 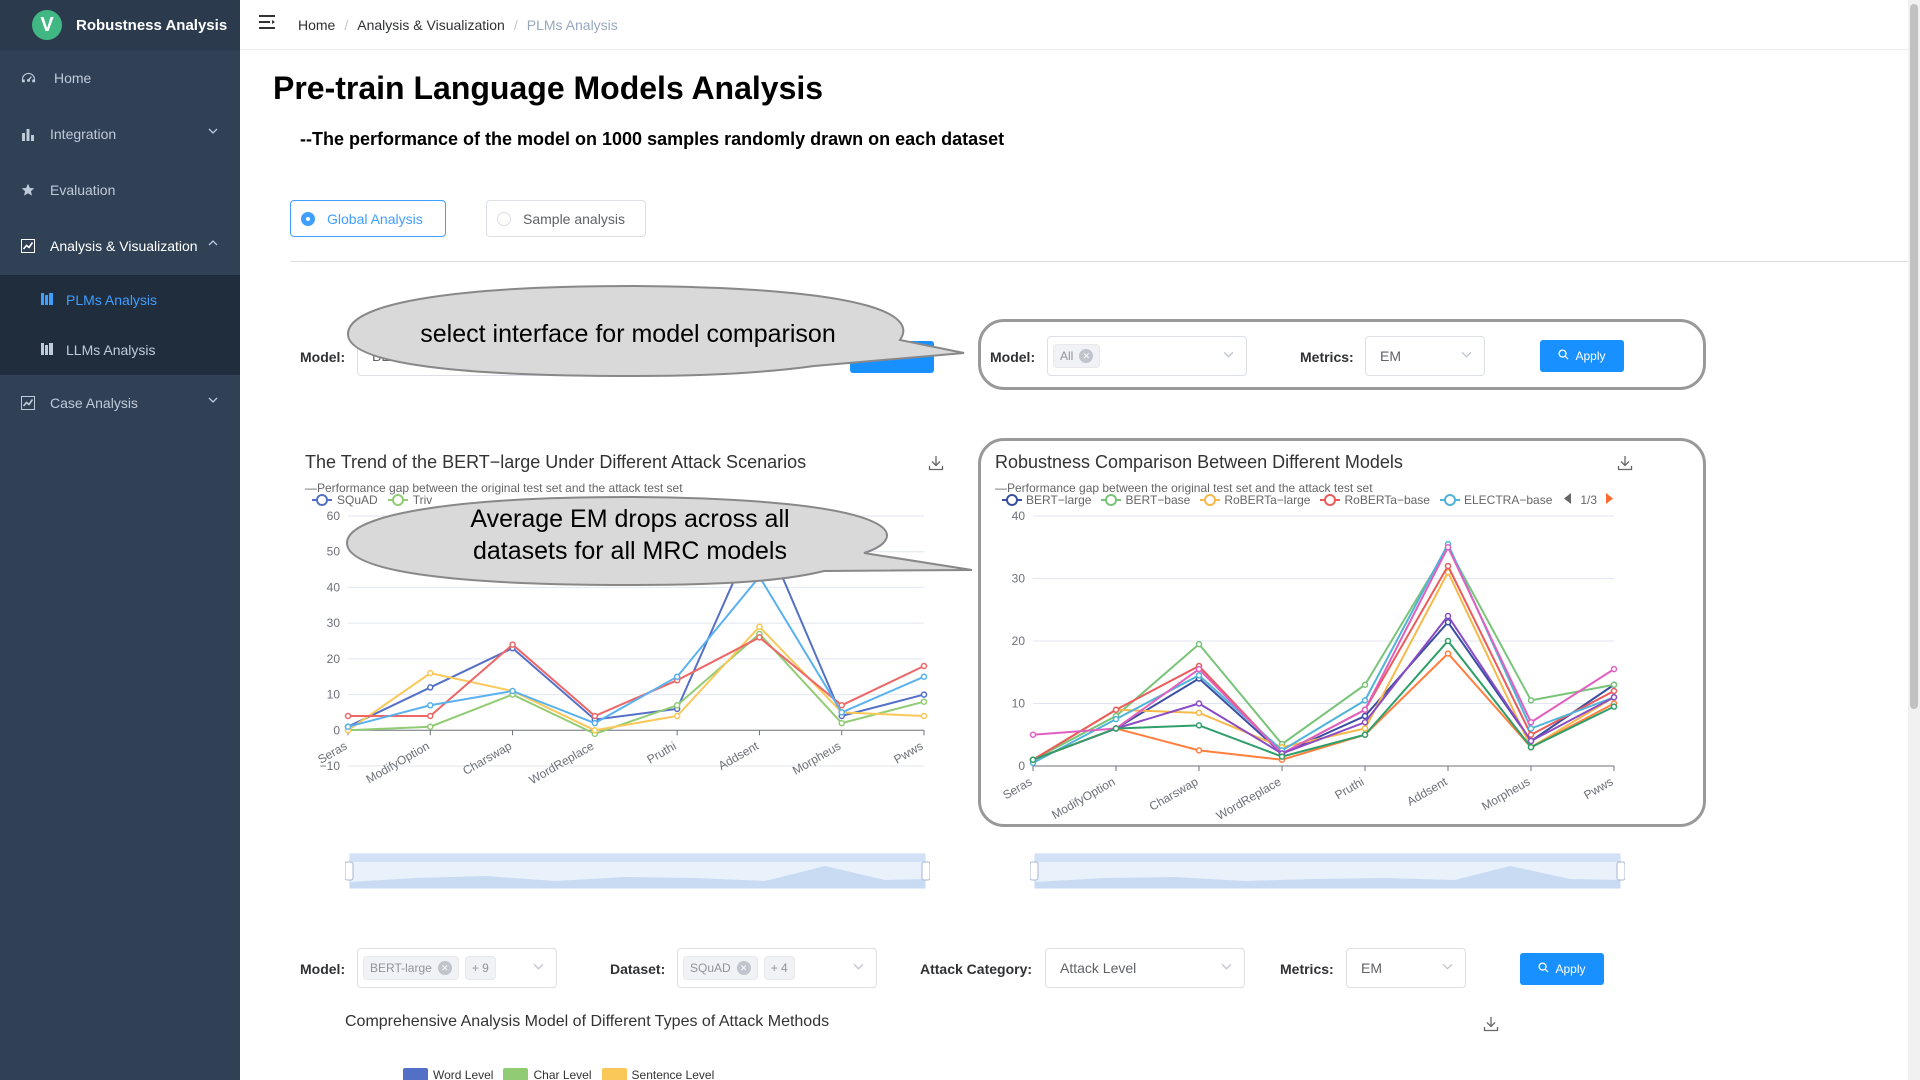 I want to click on dashboard-icon, so click(x=28, y=78).